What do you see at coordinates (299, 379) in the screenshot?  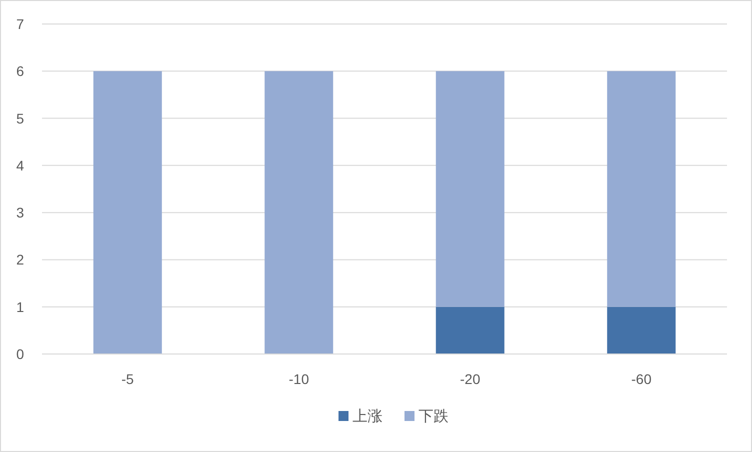 I see `x-tick-label: -10` at bounding box center [299, 379].